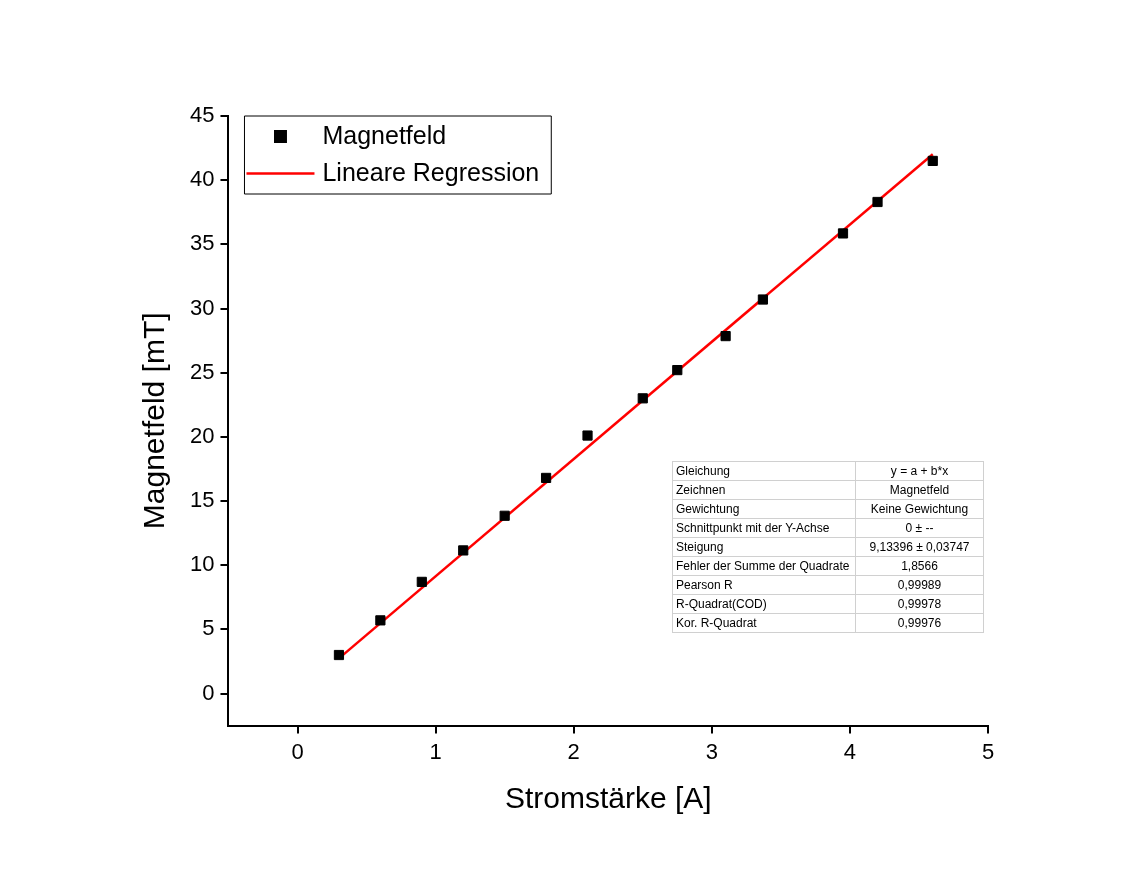  What do you see at coordinates (202, 115) in the screenshot?
I see `y-tick-label: 45` at bounding box center [202, 115].